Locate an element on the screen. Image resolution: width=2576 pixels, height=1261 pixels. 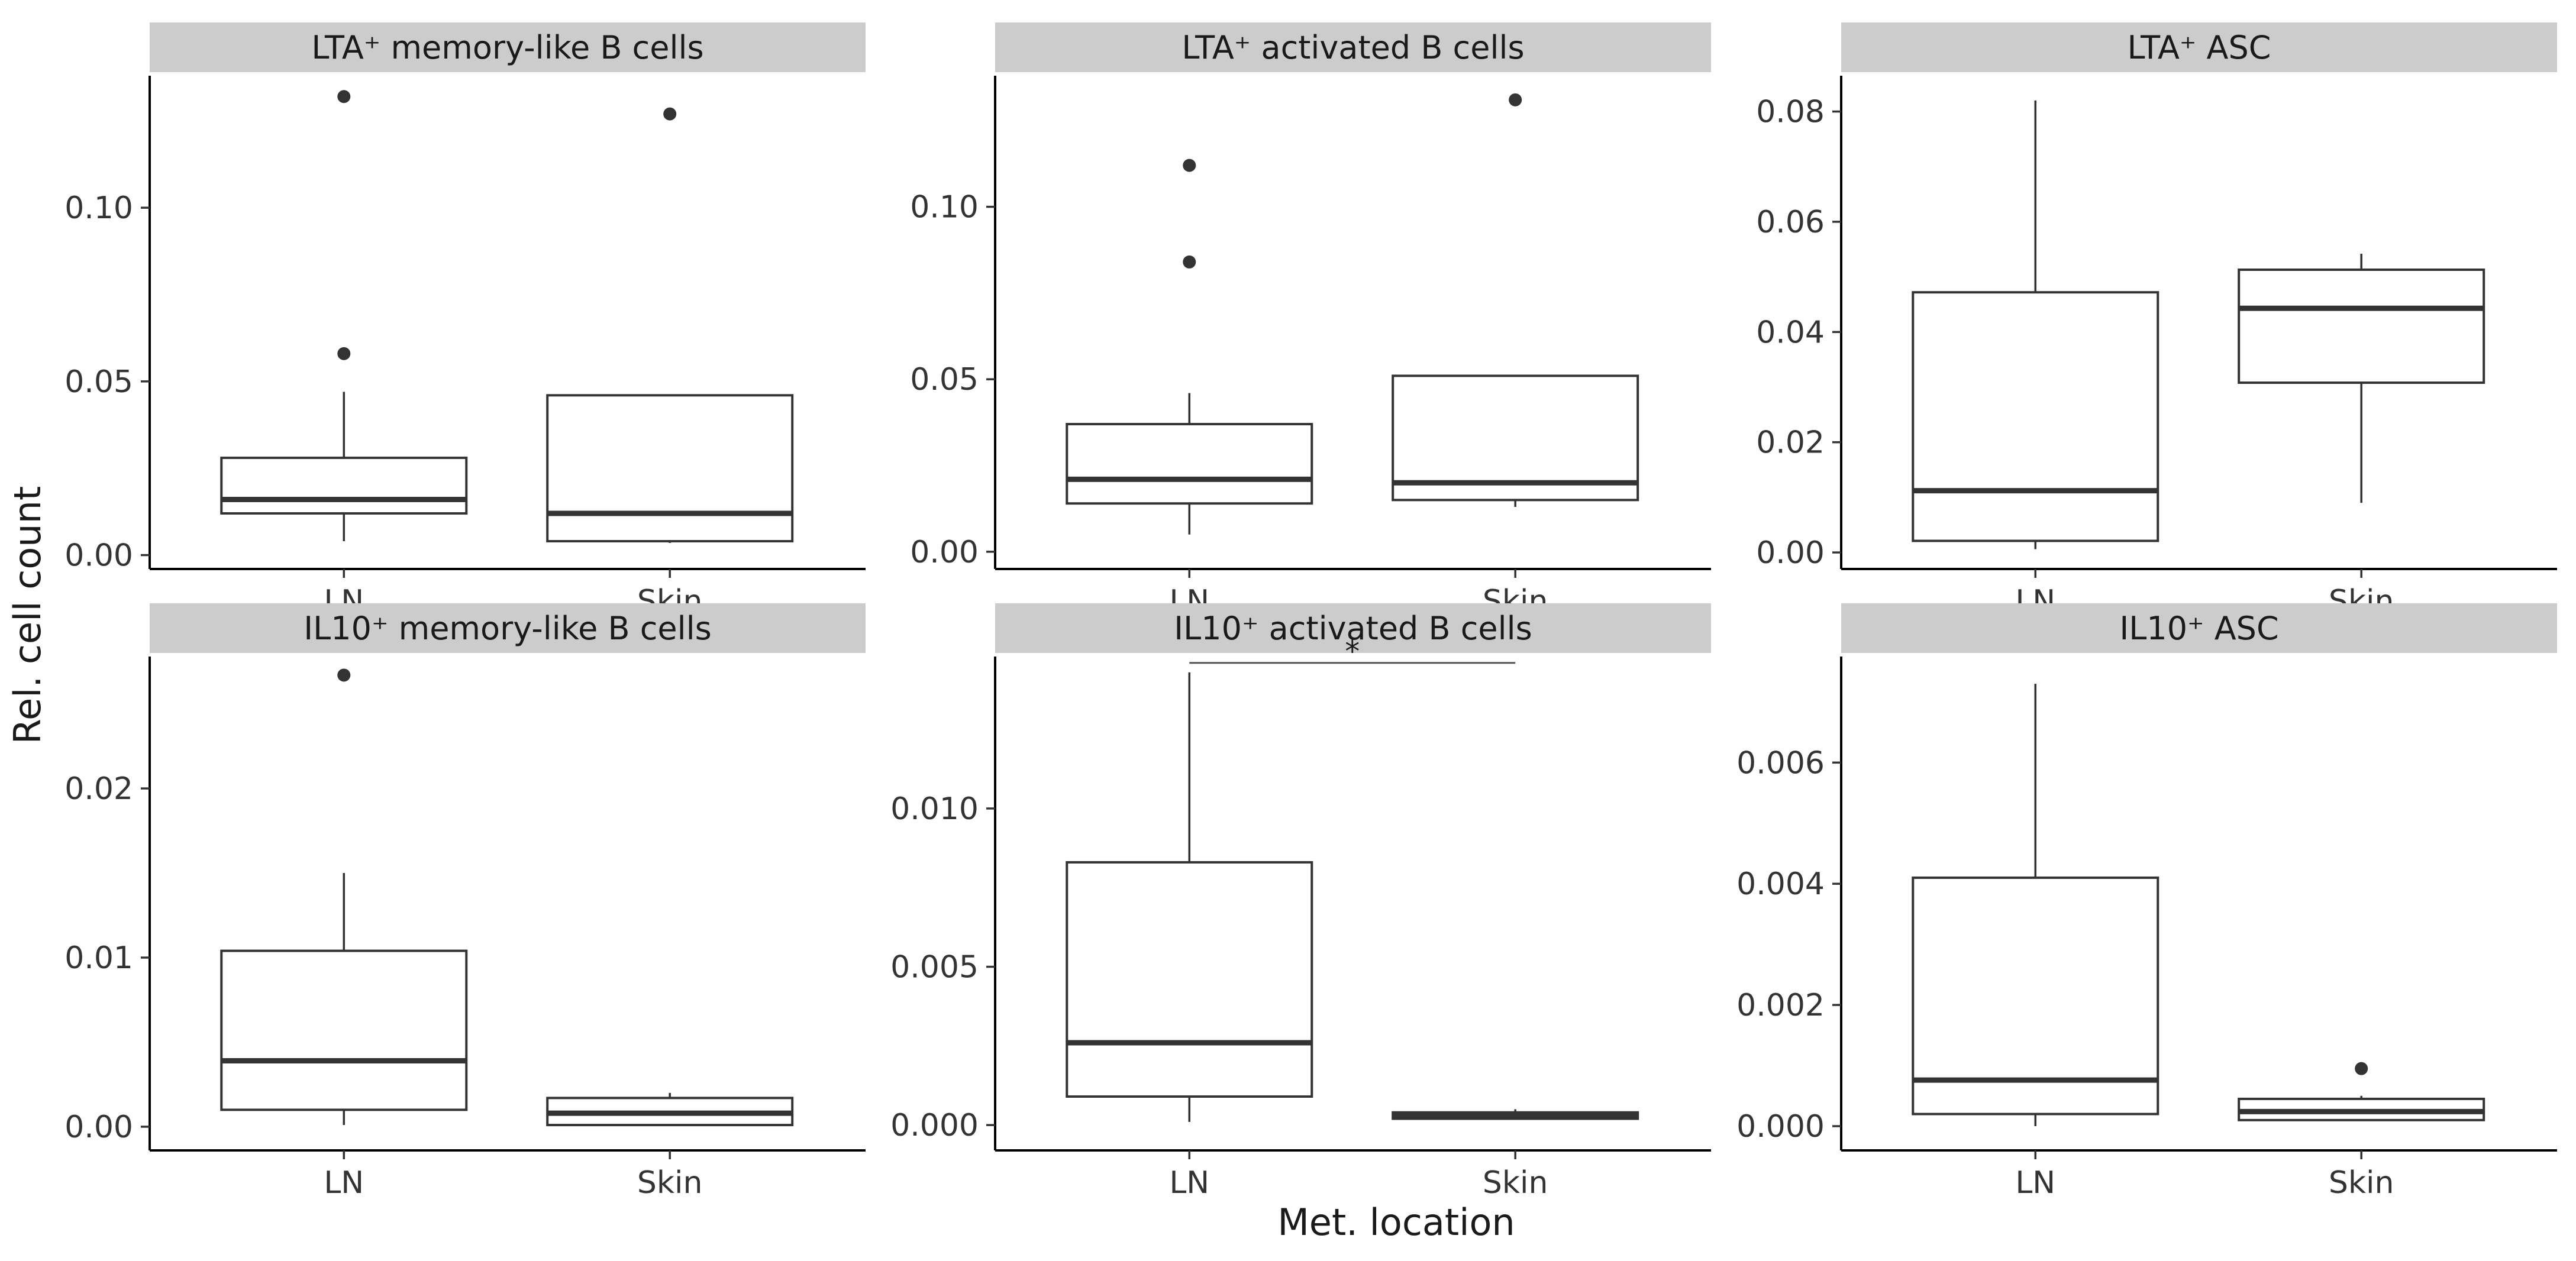
y-tick-label: 0.010 is located at coordinates (934, 809).